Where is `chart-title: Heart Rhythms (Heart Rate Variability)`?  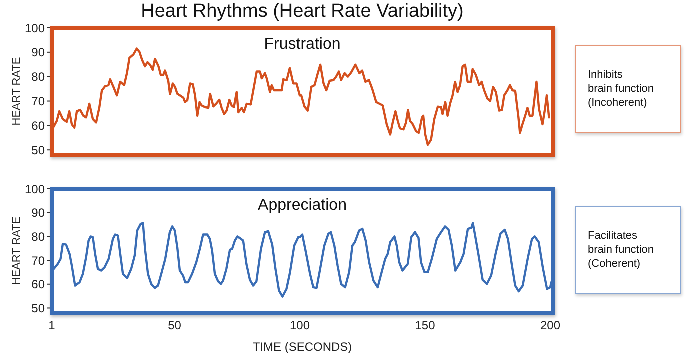 chart-title: Heart Rhythms (Heart Rate Variability) is located at coordinates (302, 12).